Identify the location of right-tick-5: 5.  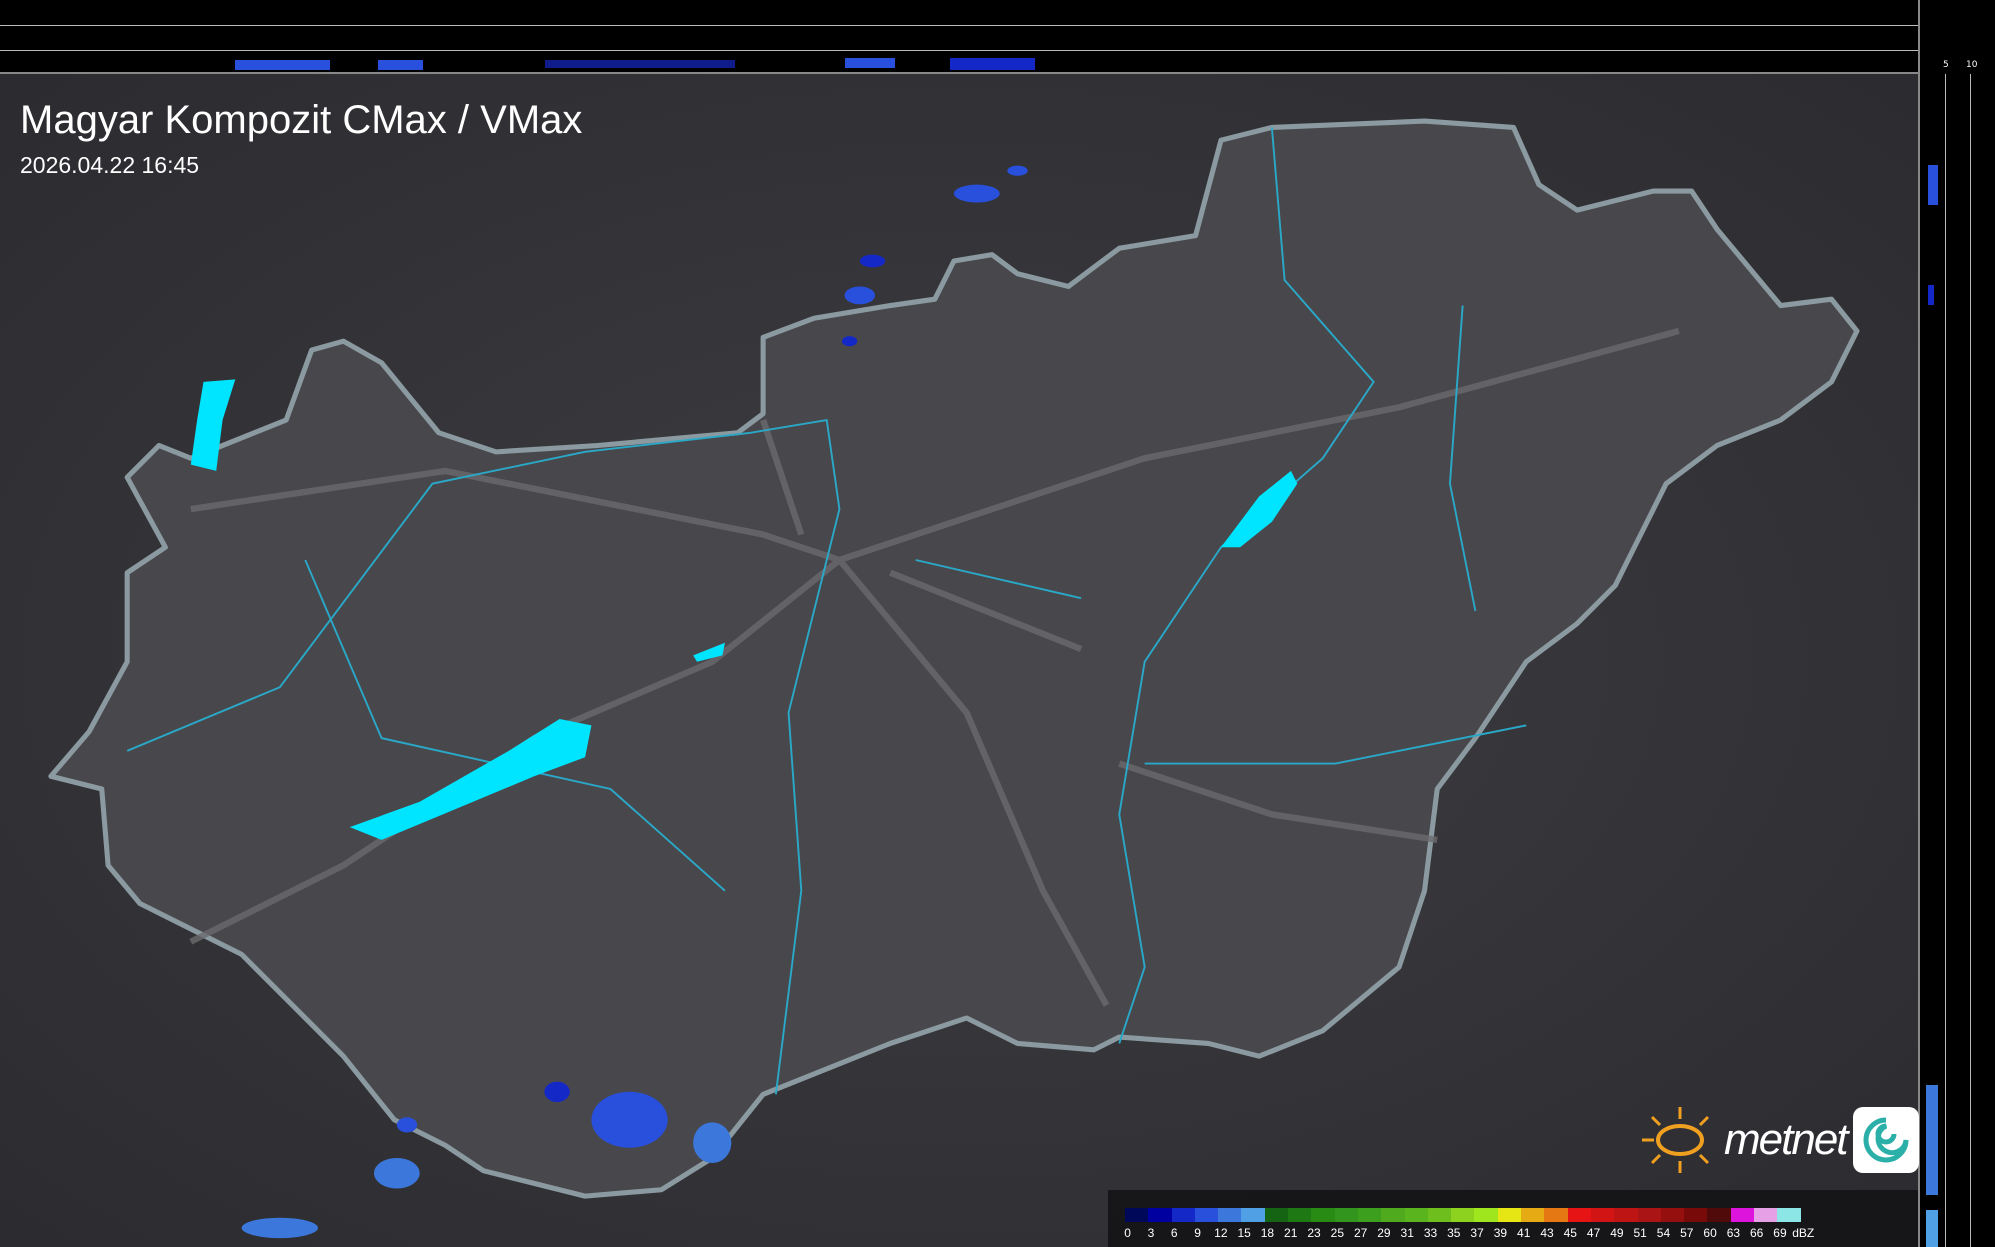
(1946, 65).